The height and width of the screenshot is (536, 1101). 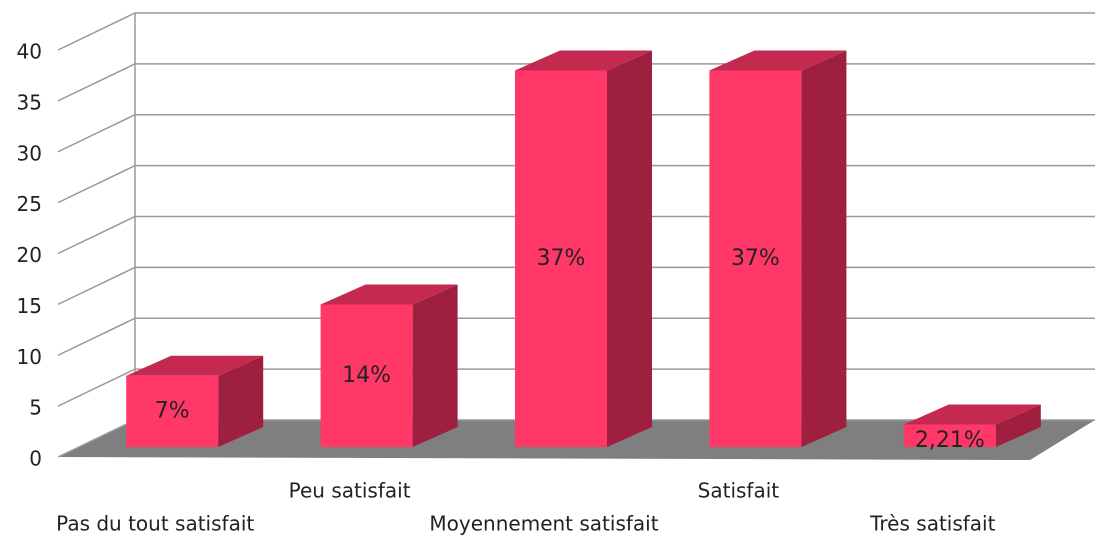 I want to click on grid-line, so click(x=576, y=31).